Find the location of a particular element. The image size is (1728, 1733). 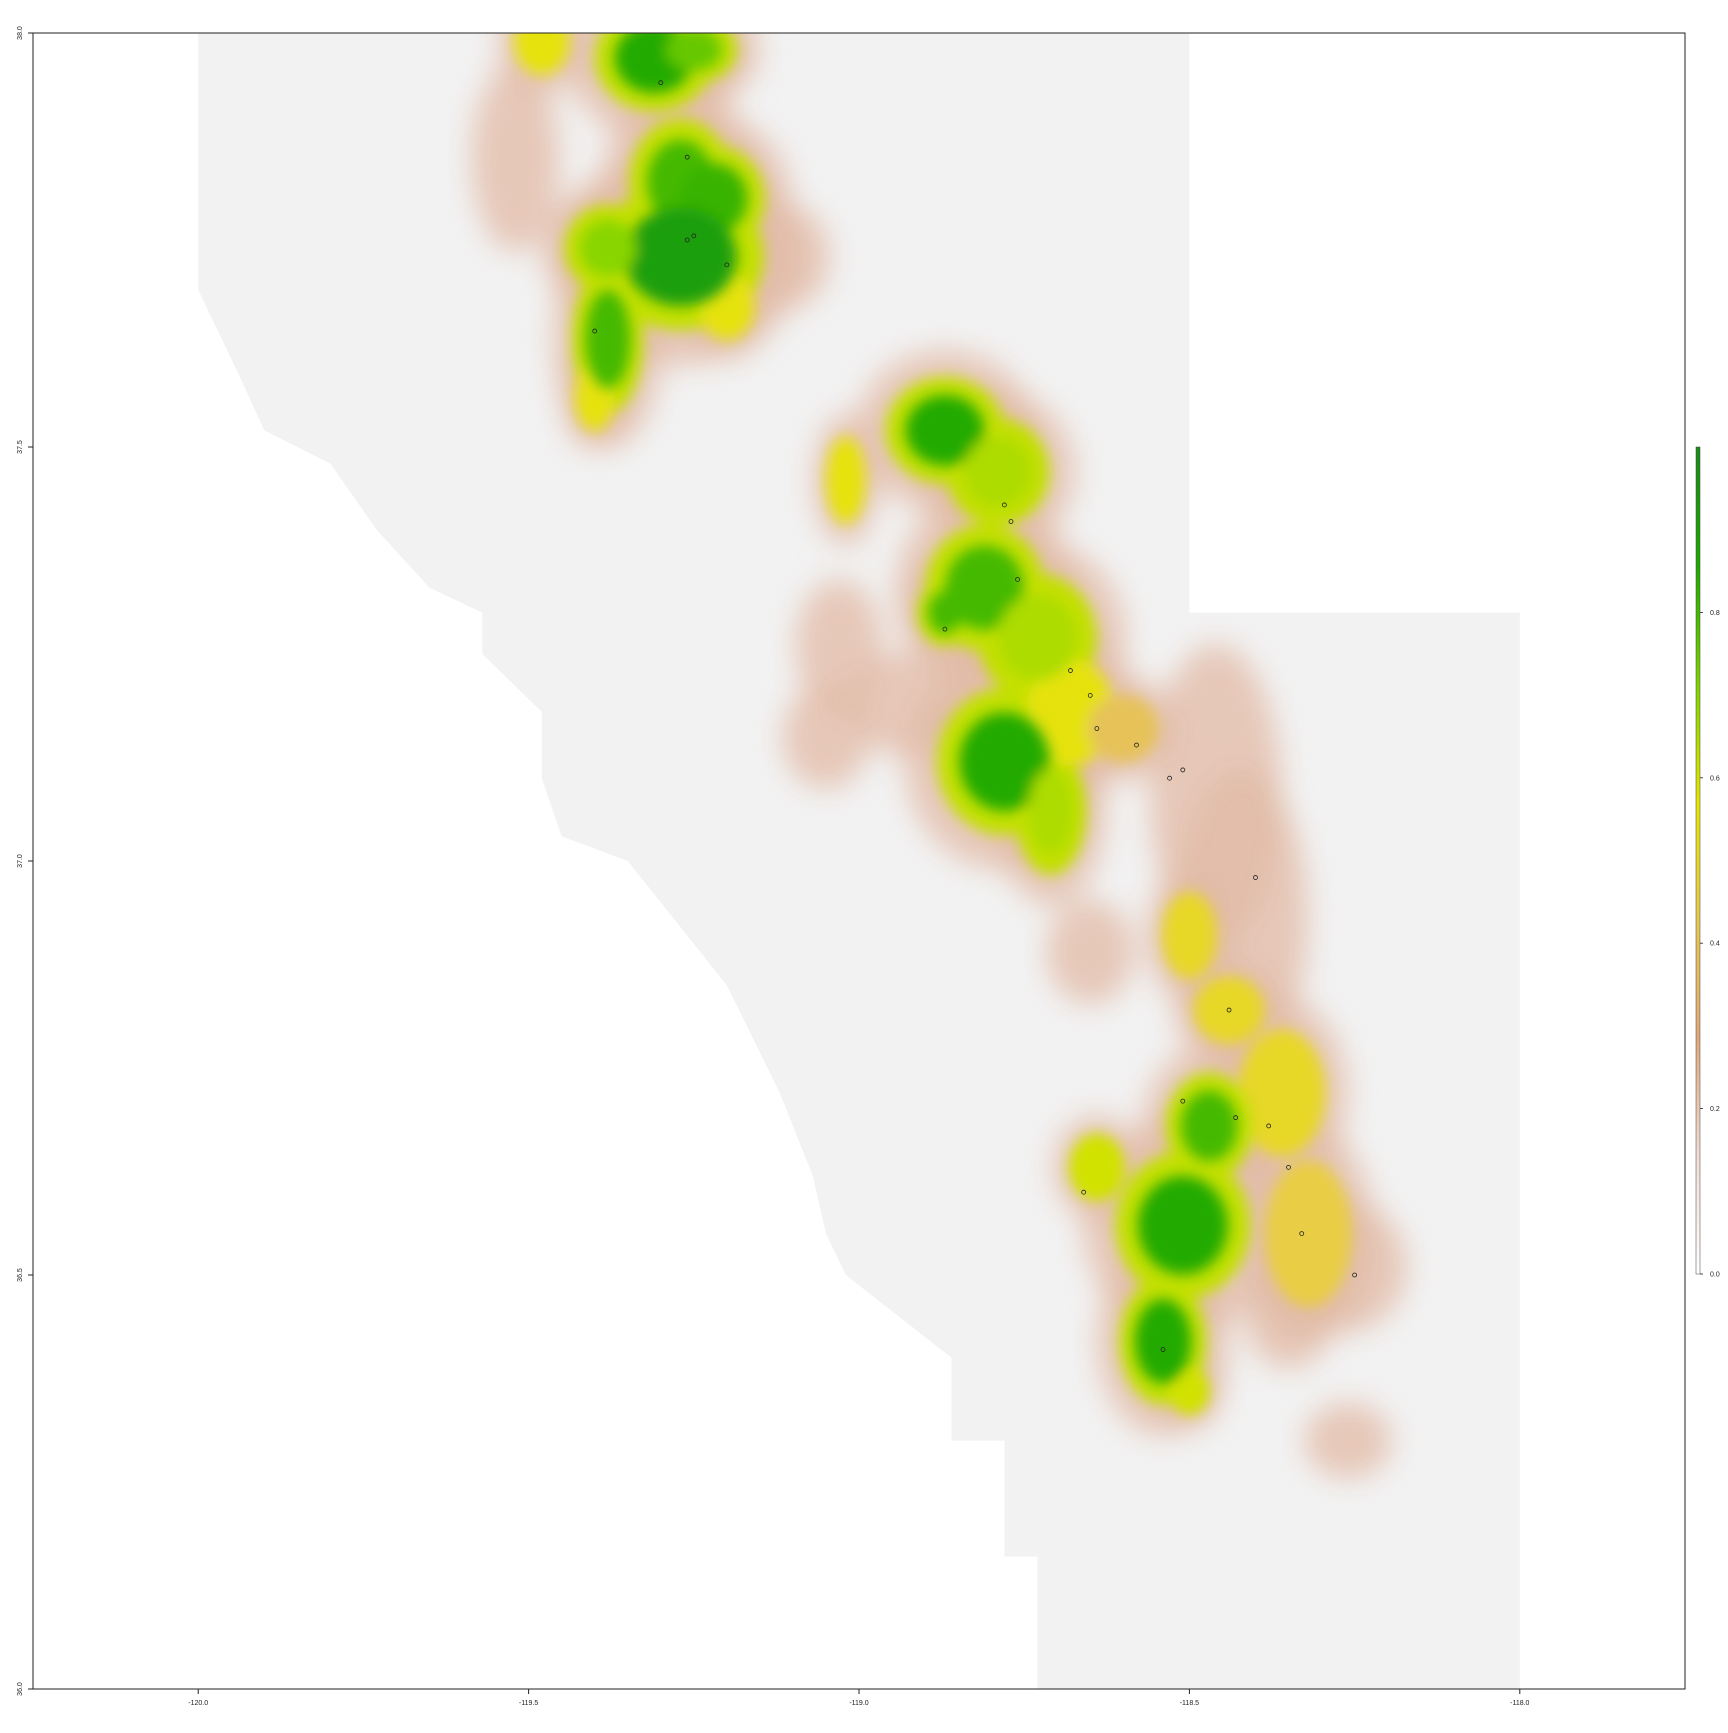

x-tick-label: -118.0 is located at coordinates (1519, 1703).